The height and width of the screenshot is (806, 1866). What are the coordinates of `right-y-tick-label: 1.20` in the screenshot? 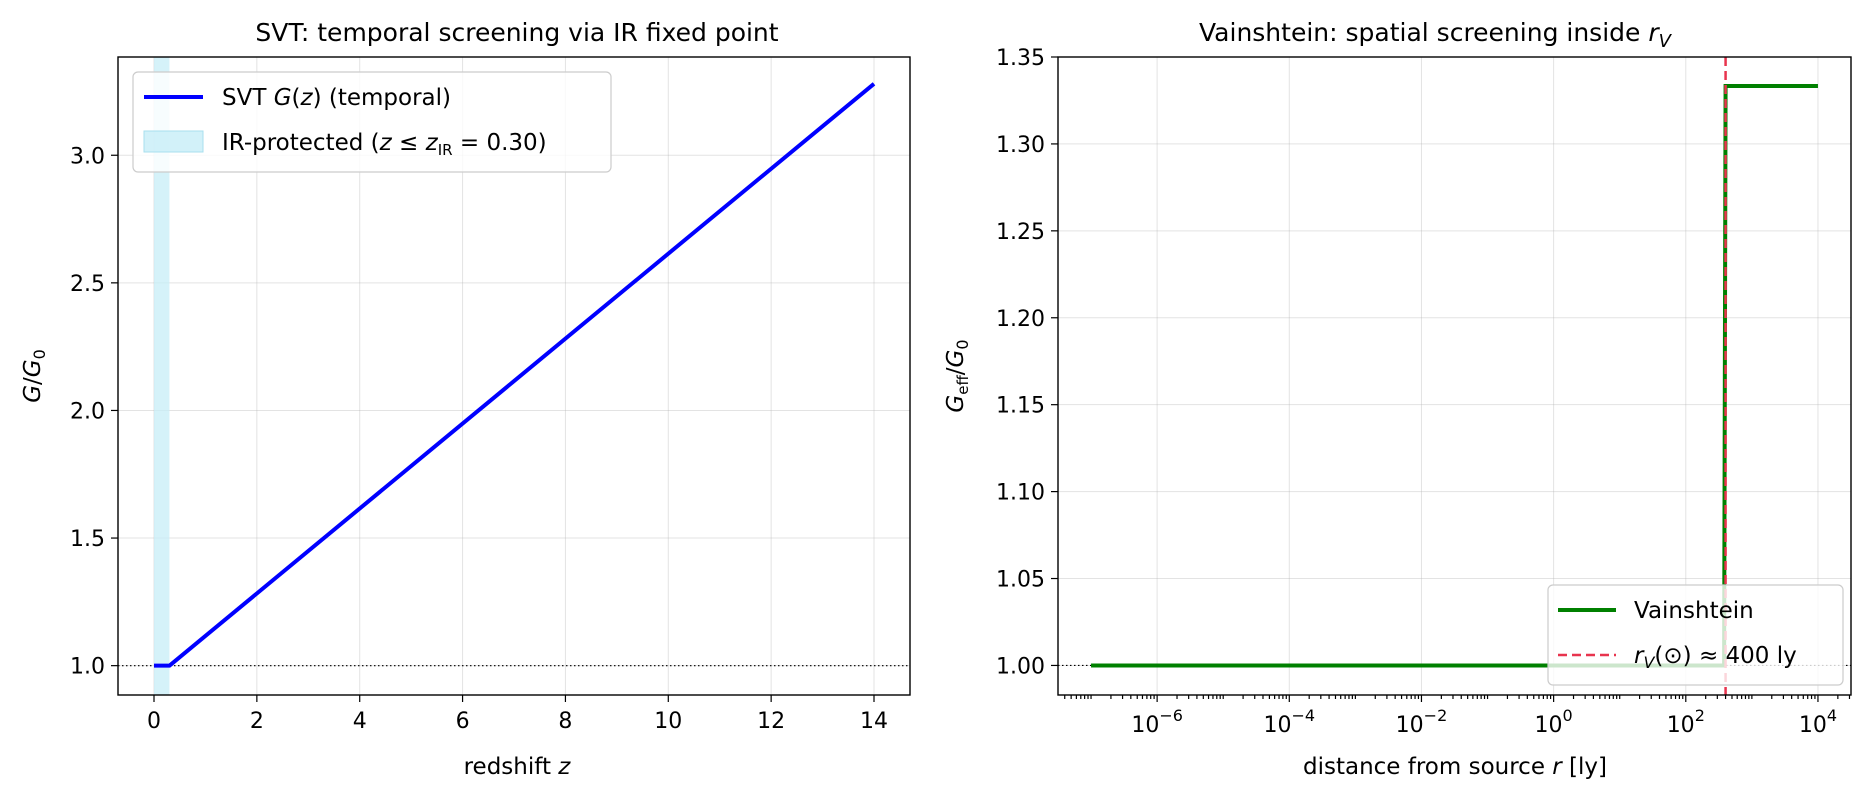 It's located at (1020, 319).